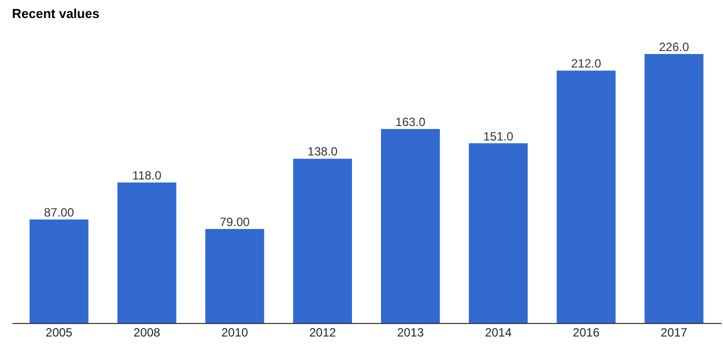  Describe the element at coordinates (147, 333) in the screenshot. I see `x-tick-label: 2008` at that location.